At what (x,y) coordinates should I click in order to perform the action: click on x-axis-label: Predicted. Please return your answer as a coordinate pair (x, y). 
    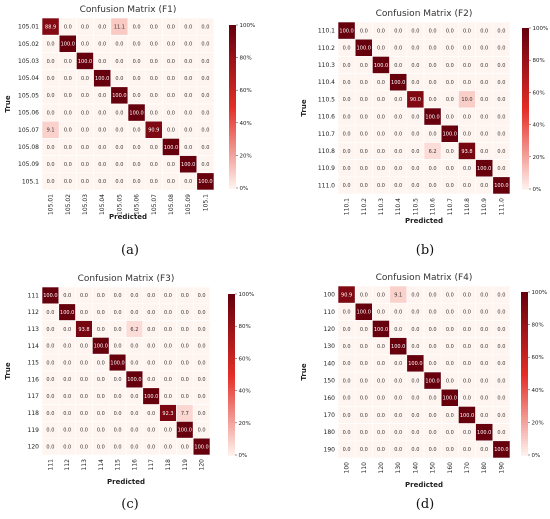
    Looking at the image, I should click on (126, 482).